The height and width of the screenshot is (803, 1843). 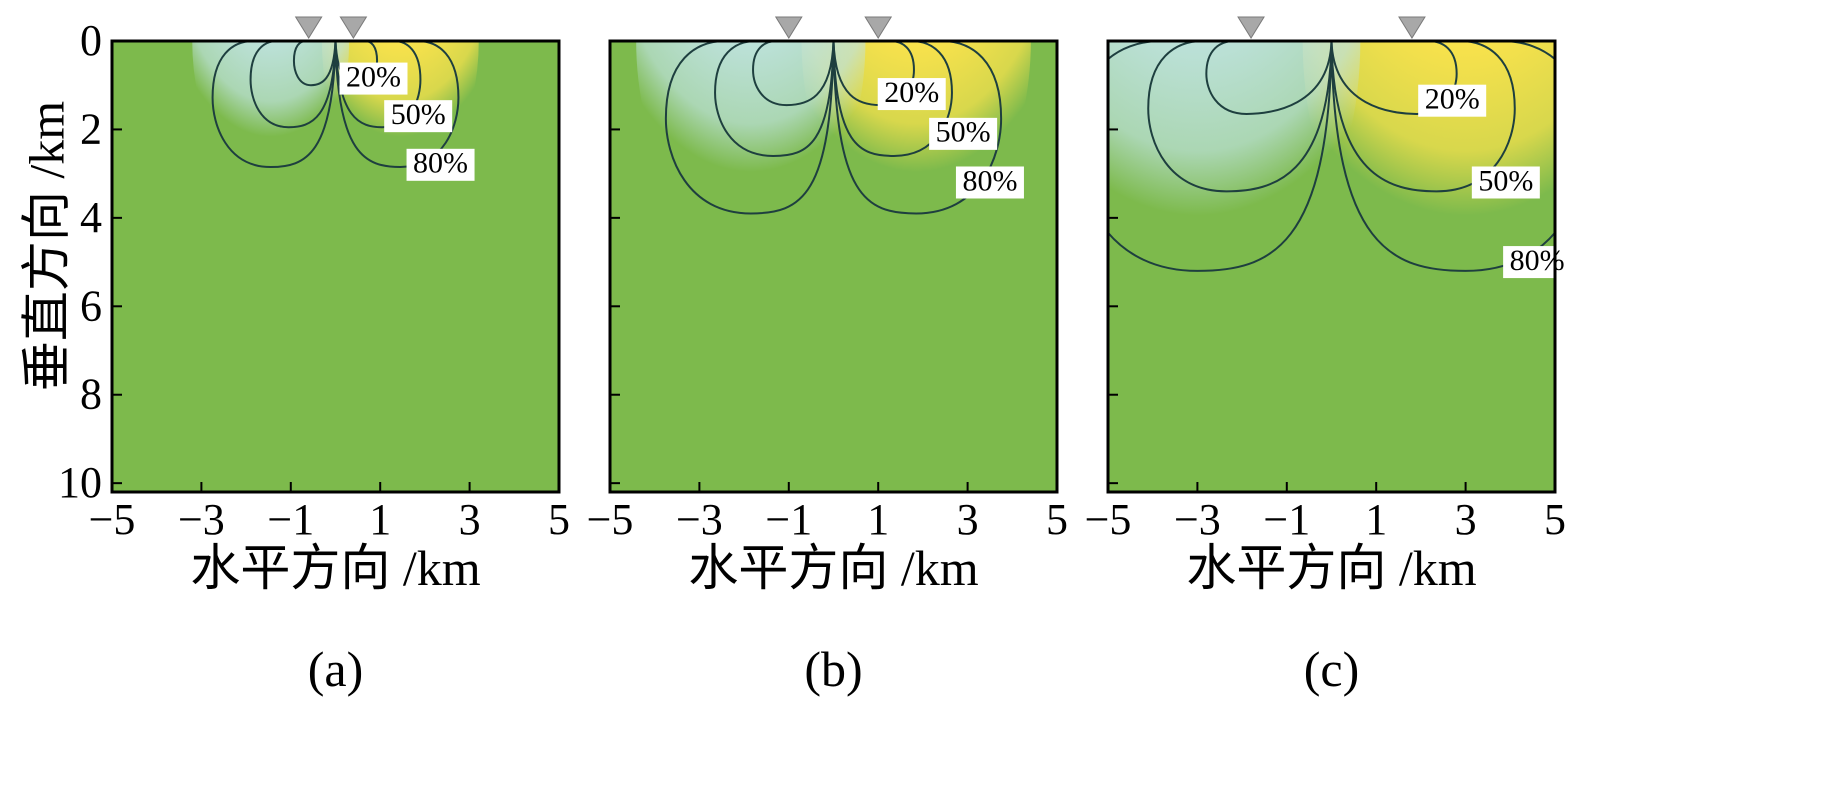 I want to click on positive-lobe, so click(x=1428, y=173).